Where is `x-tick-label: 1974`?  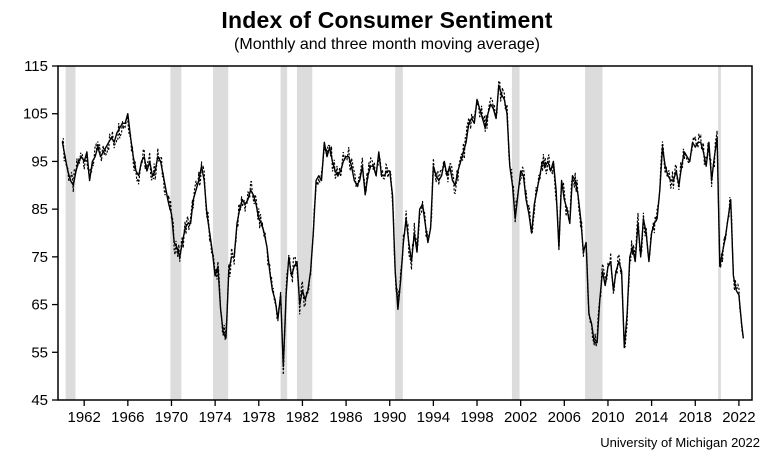
x-tick-label: 1974 is located at coordinates (214, 417).